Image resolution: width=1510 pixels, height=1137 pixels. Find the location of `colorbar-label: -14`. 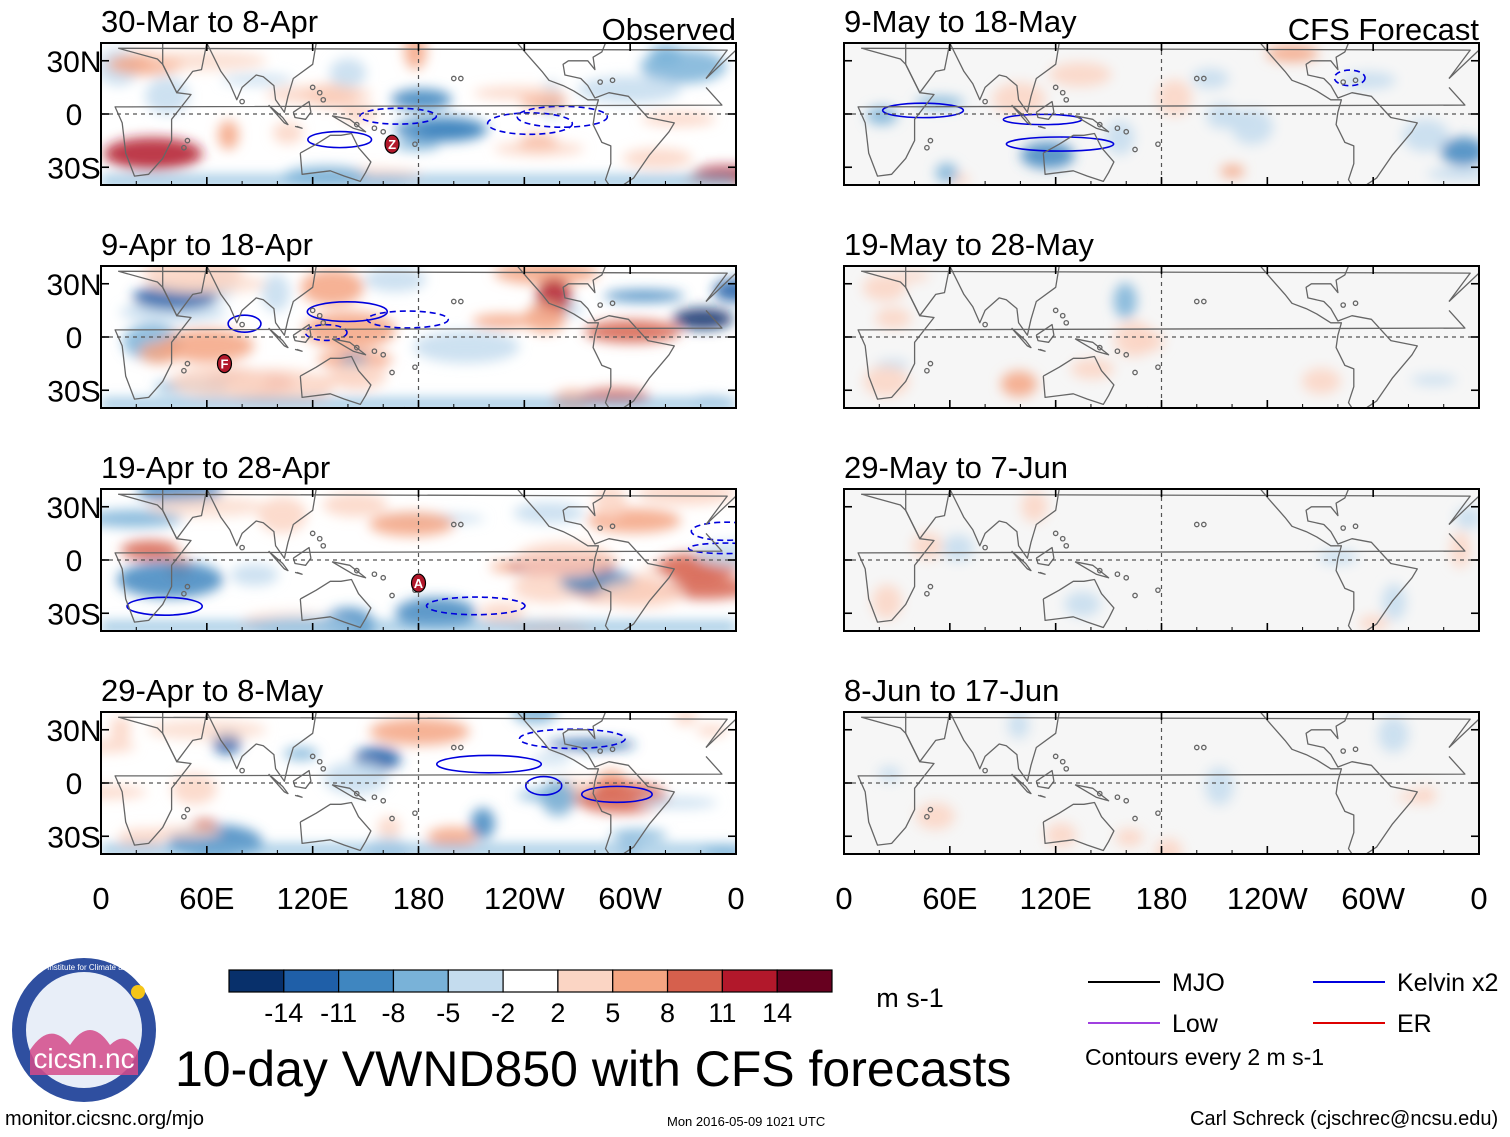

colorbar-label: -14 is located at coordinates (283, 1013).